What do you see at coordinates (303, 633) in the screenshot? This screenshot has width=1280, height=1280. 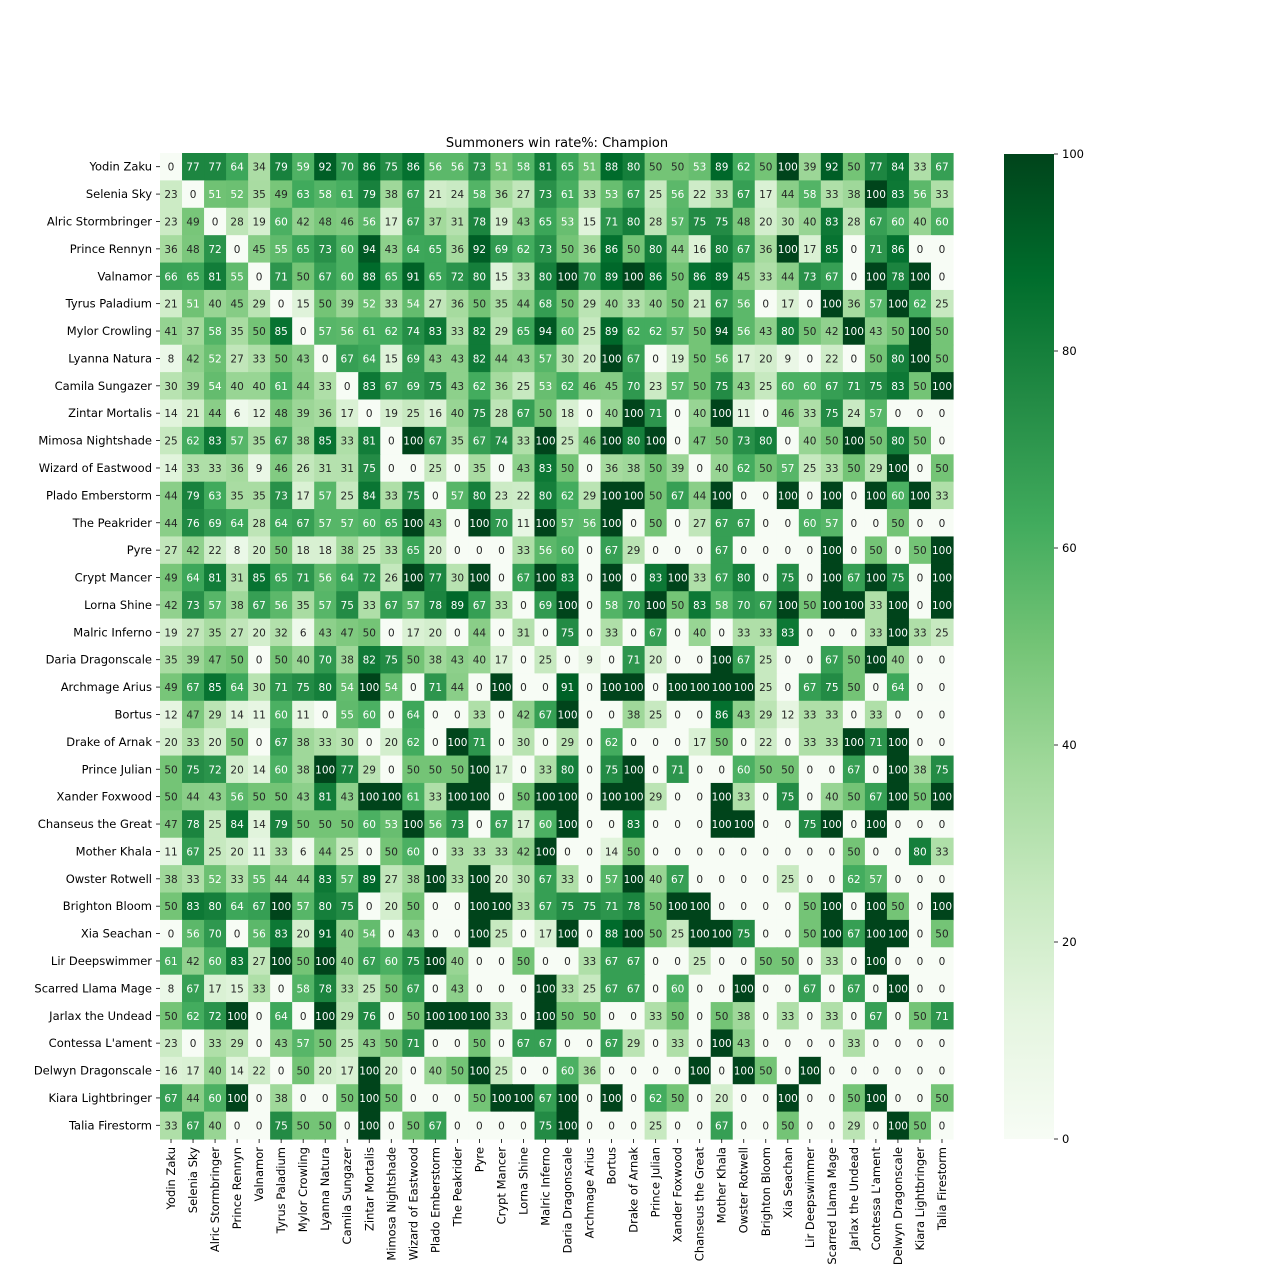 I see `cell-value-label: 6` at bounding box center [303, 633].